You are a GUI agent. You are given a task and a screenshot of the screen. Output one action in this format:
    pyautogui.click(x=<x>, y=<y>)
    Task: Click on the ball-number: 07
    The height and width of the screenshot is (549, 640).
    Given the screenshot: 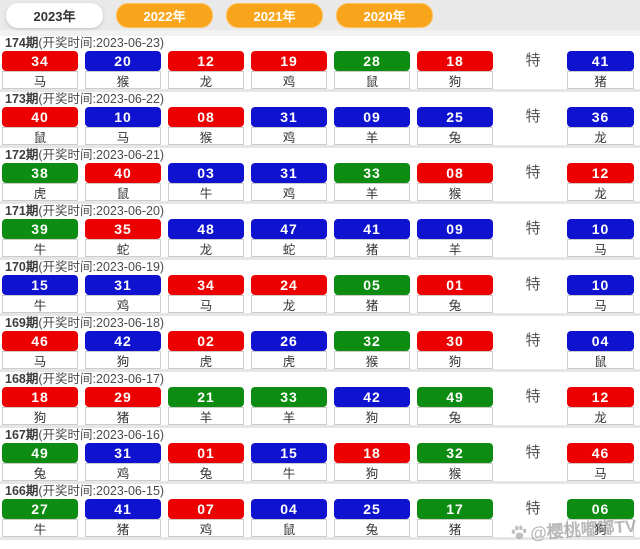 What is the action you would take?
    pyautogui.click(x=206, y=509)
    